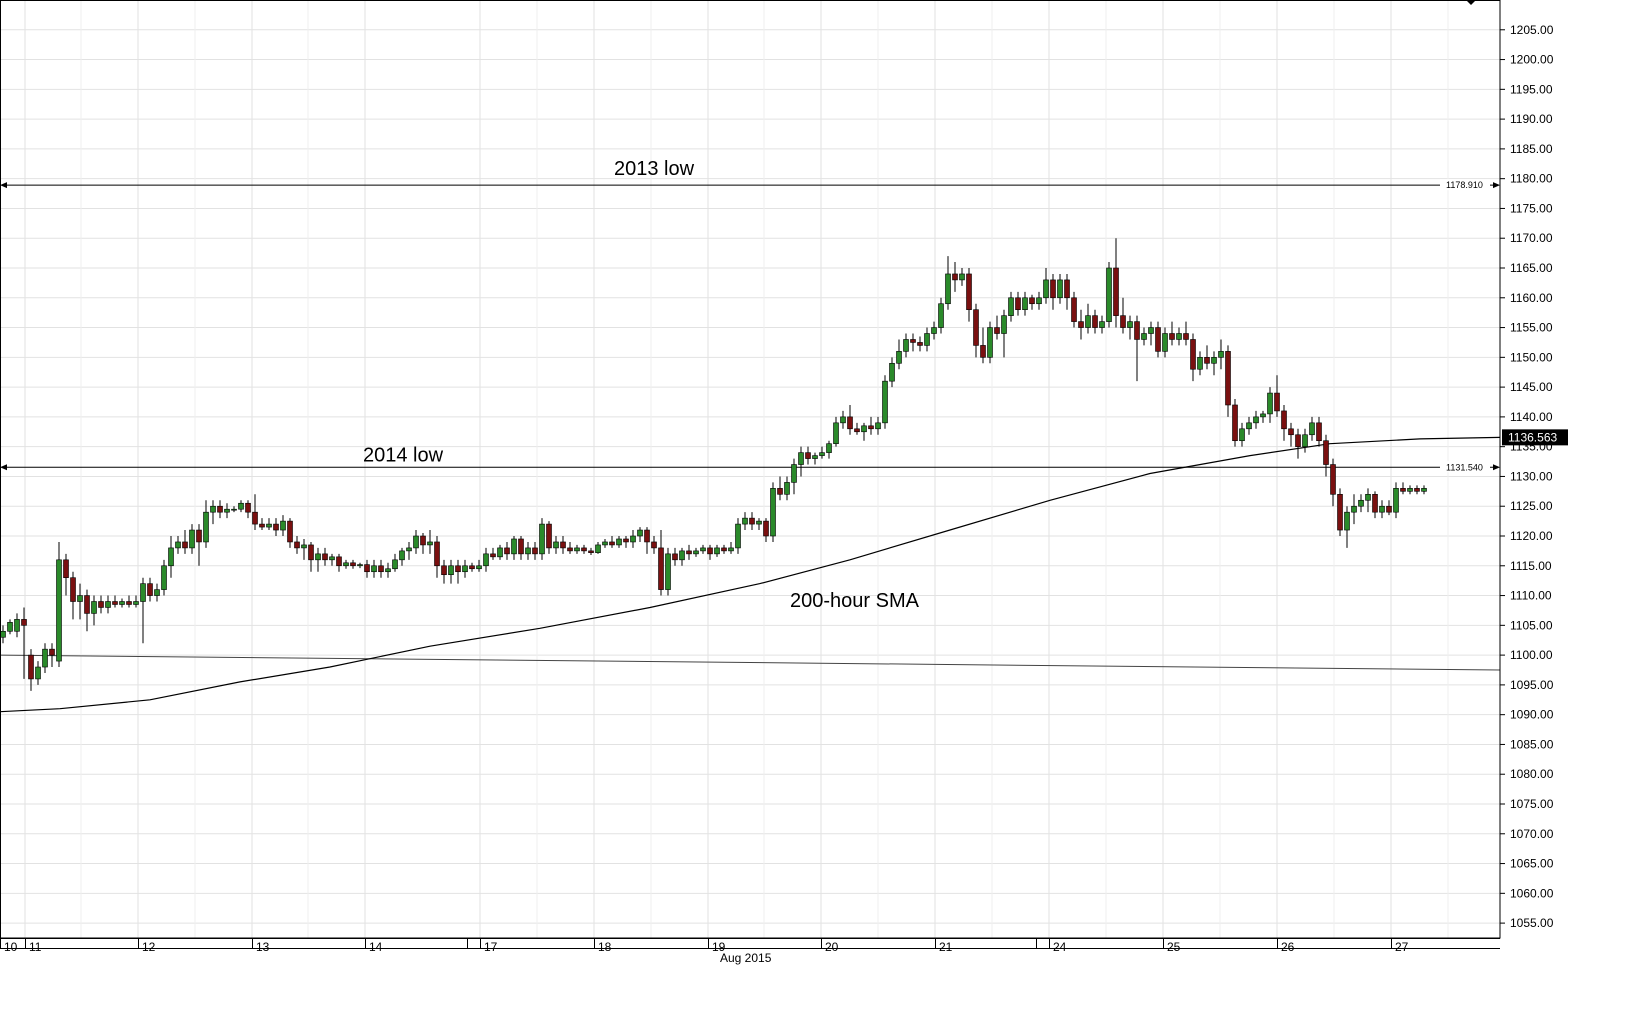 Image resolution: width=1651 pixels, height=1014 pixels. I want to click on y-tick-label: 1070.00, so click(1532, 834).